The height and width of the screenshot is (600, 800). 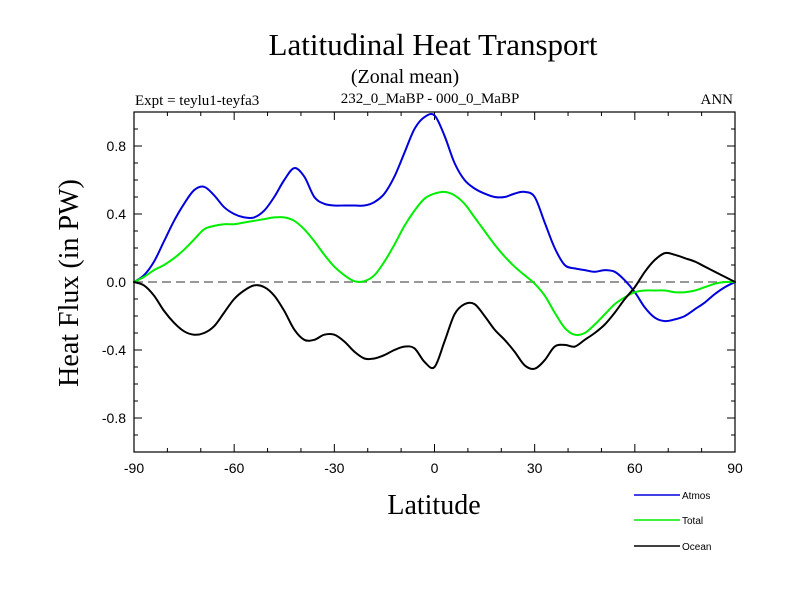 What do you see at coordinates (433, 44) in the screenshot?
I see `chart-title: Latitudinal Heat Transport` at bounding box center [433, 44].